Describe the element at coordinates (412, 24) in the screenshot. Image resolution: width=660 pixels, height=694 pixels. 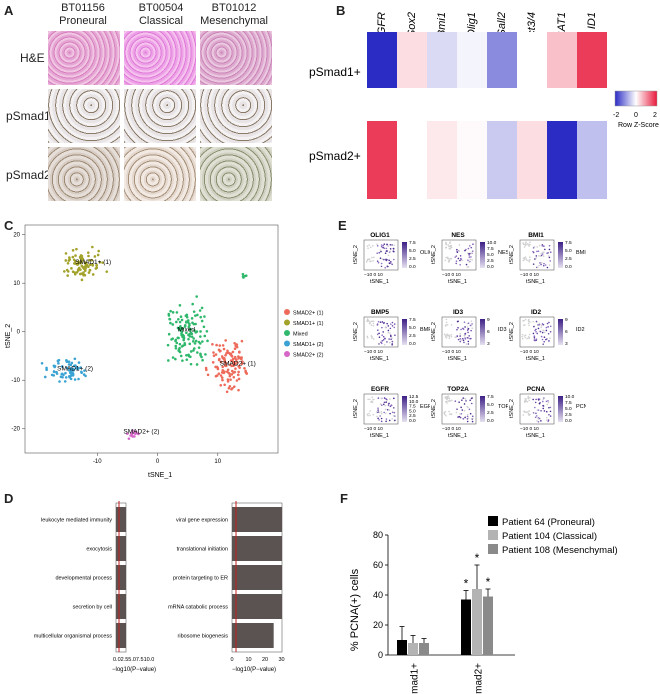
I see `heatmap-gene-label: Sox2` at that location.